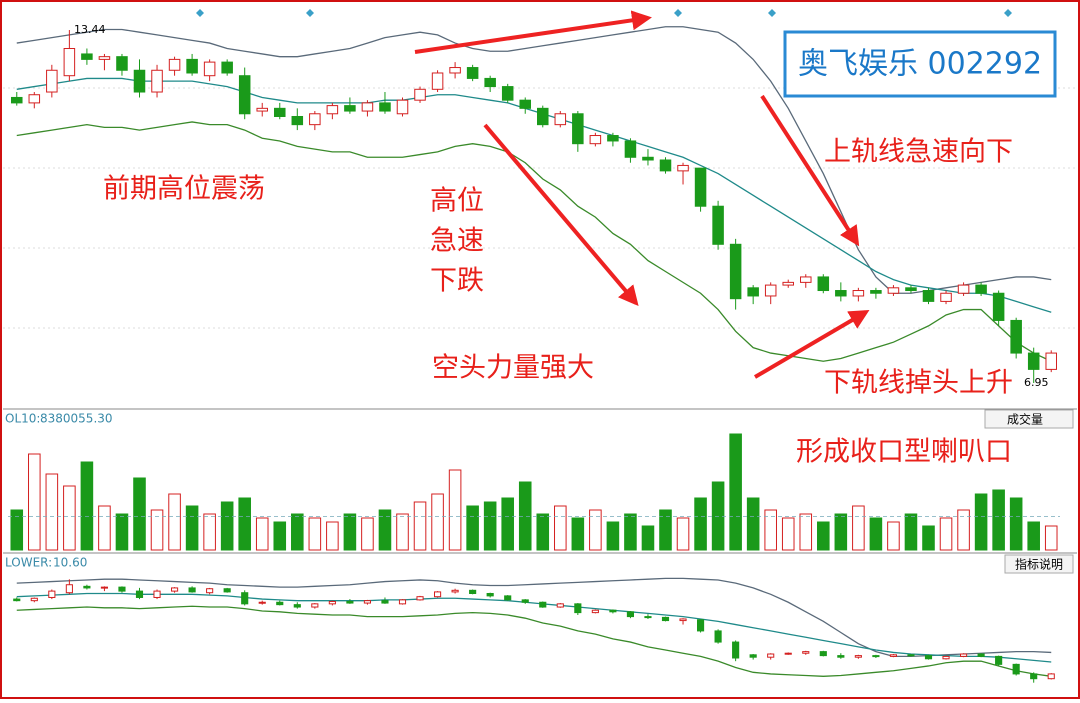  What do you see at coordinates (1036, 382) in the screenshot?
I see `low-label: 6.95` at bounding box center [1036, 382].